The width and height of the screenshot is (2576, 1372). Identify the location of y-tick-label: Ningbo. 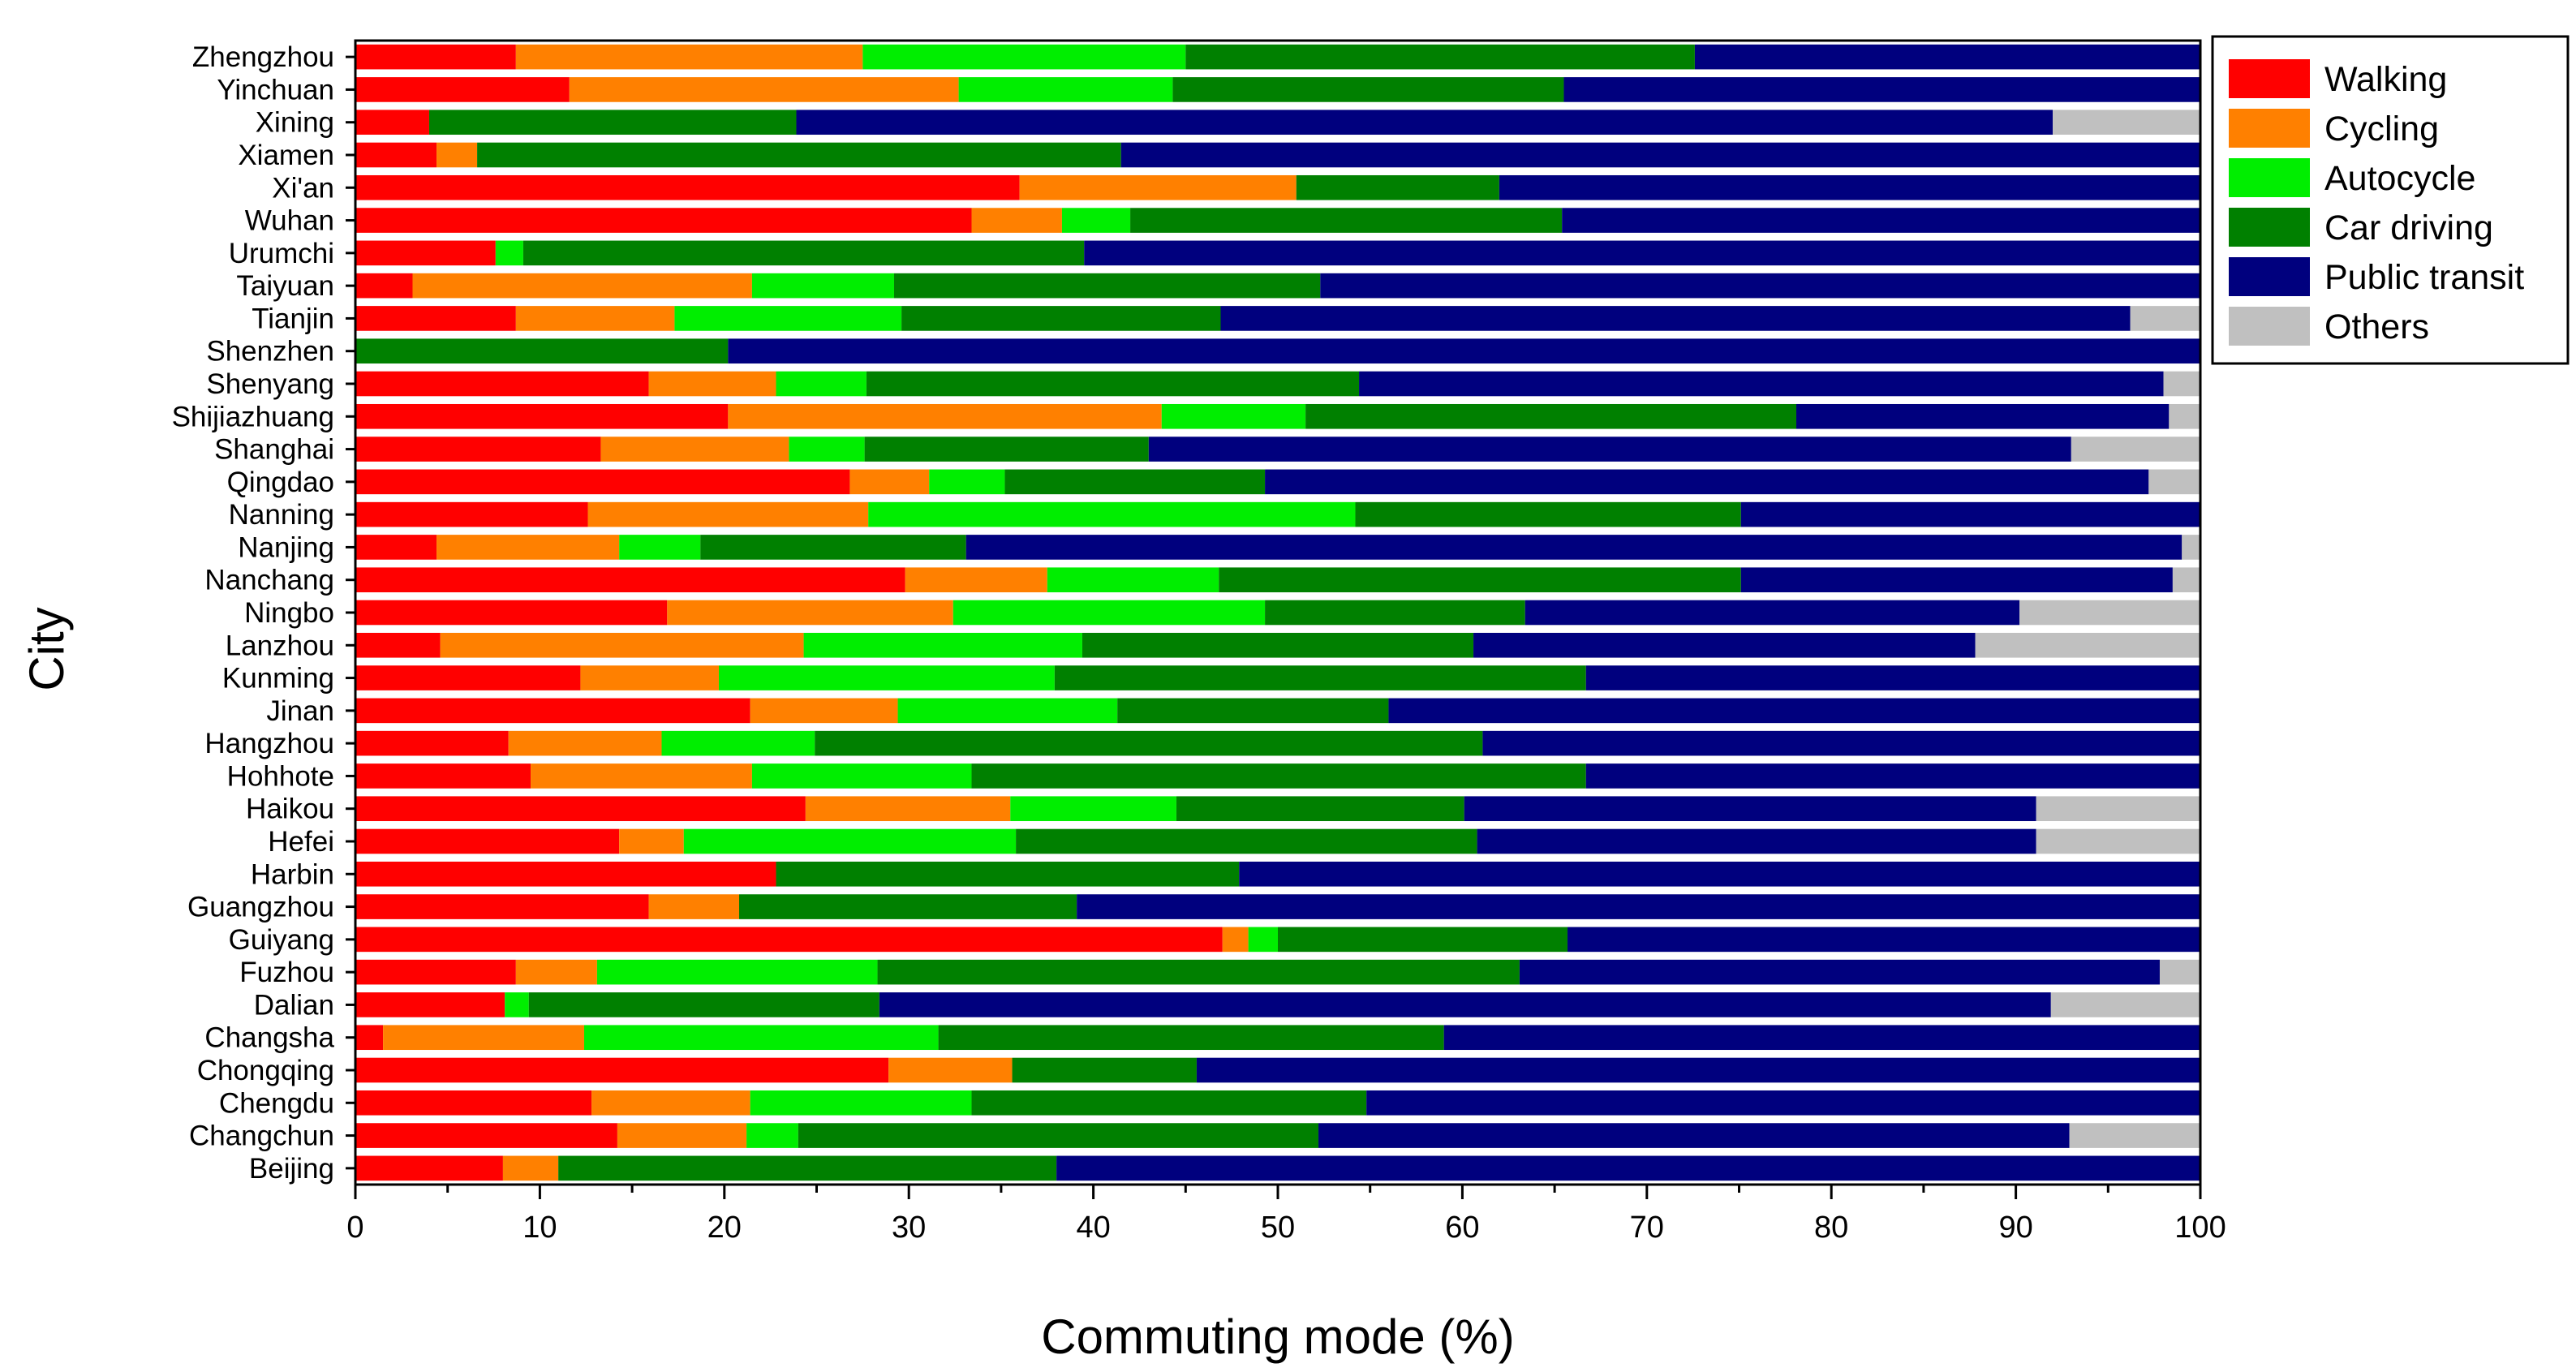
(289, 613).